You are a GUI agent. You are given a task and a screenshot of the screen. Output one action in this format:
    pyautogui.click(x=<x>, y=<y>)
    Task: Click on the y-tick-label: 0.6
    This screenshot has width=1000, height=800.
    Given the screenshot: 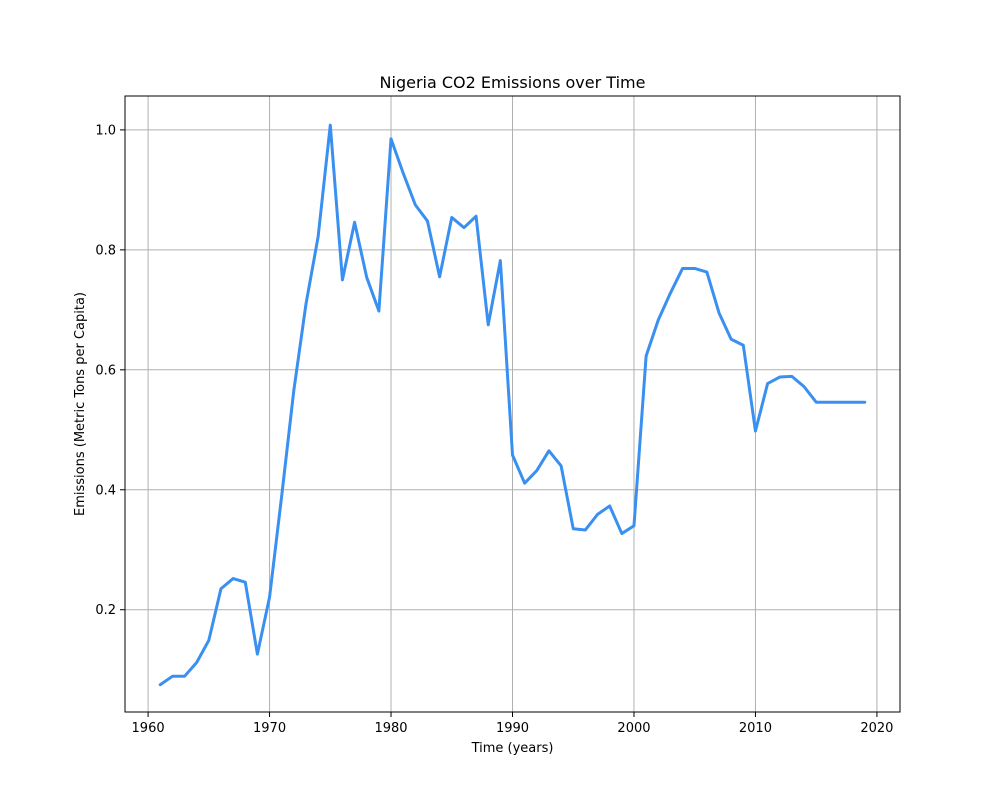 What is the action you would take?
    pyautogui.click(x=105, y=370)
    